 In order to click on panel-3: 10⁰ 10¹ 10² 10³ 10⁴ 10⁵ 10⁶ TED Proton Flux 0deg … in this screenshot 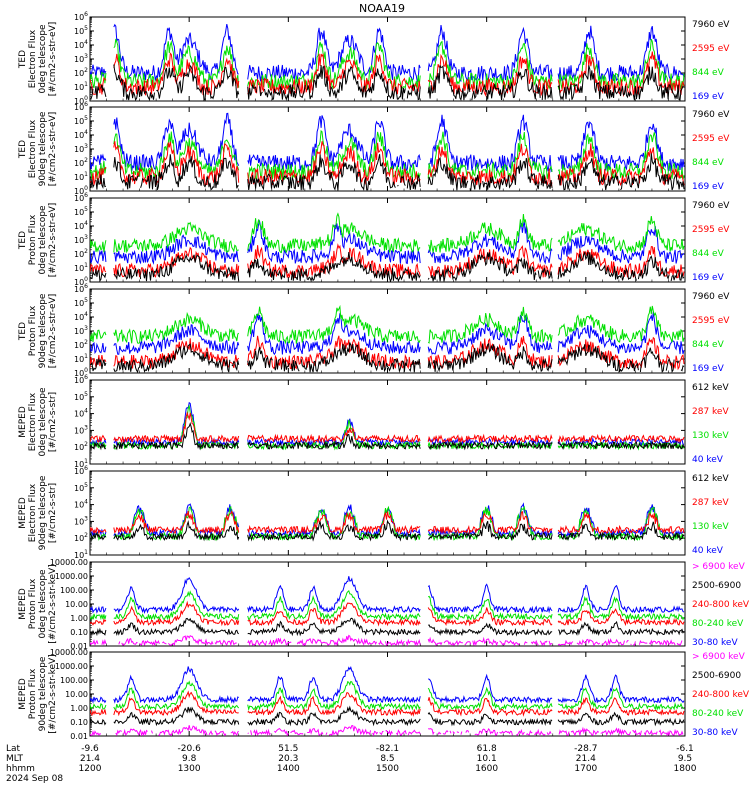, I will do `click(374, 239)`.